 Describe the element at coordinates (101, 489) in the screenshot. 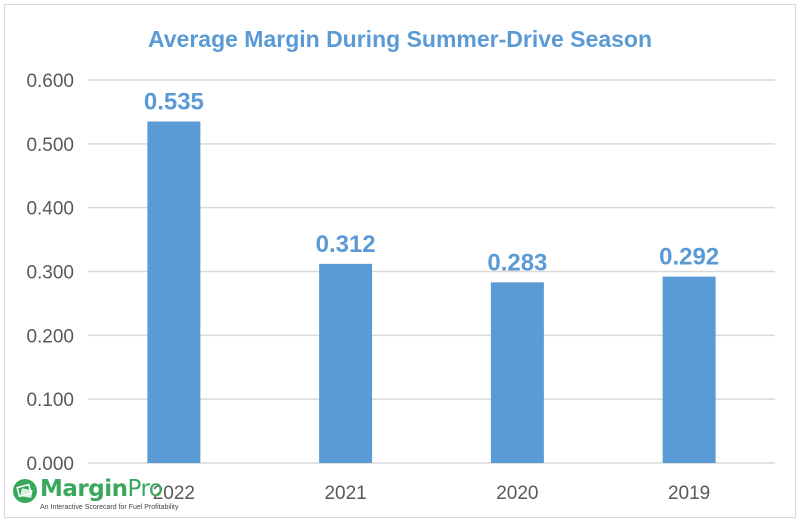

I see `logo-name: MarginPro` at that location.